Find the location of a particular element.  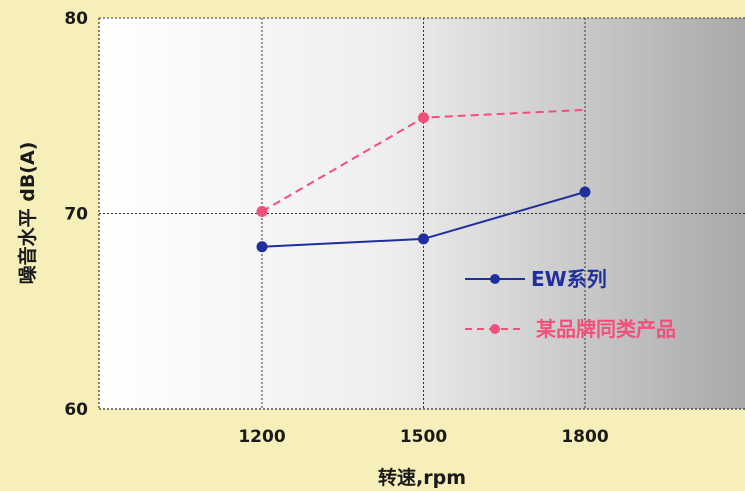

legend-label-ew: EW系列 is located at coordinates (569, 279).